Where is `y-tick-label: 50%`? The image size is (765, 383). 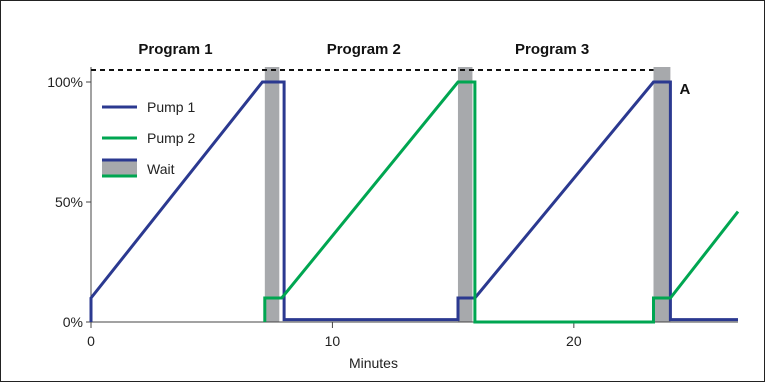 y-tick-label: 50% is located at coordinates (69, 202).